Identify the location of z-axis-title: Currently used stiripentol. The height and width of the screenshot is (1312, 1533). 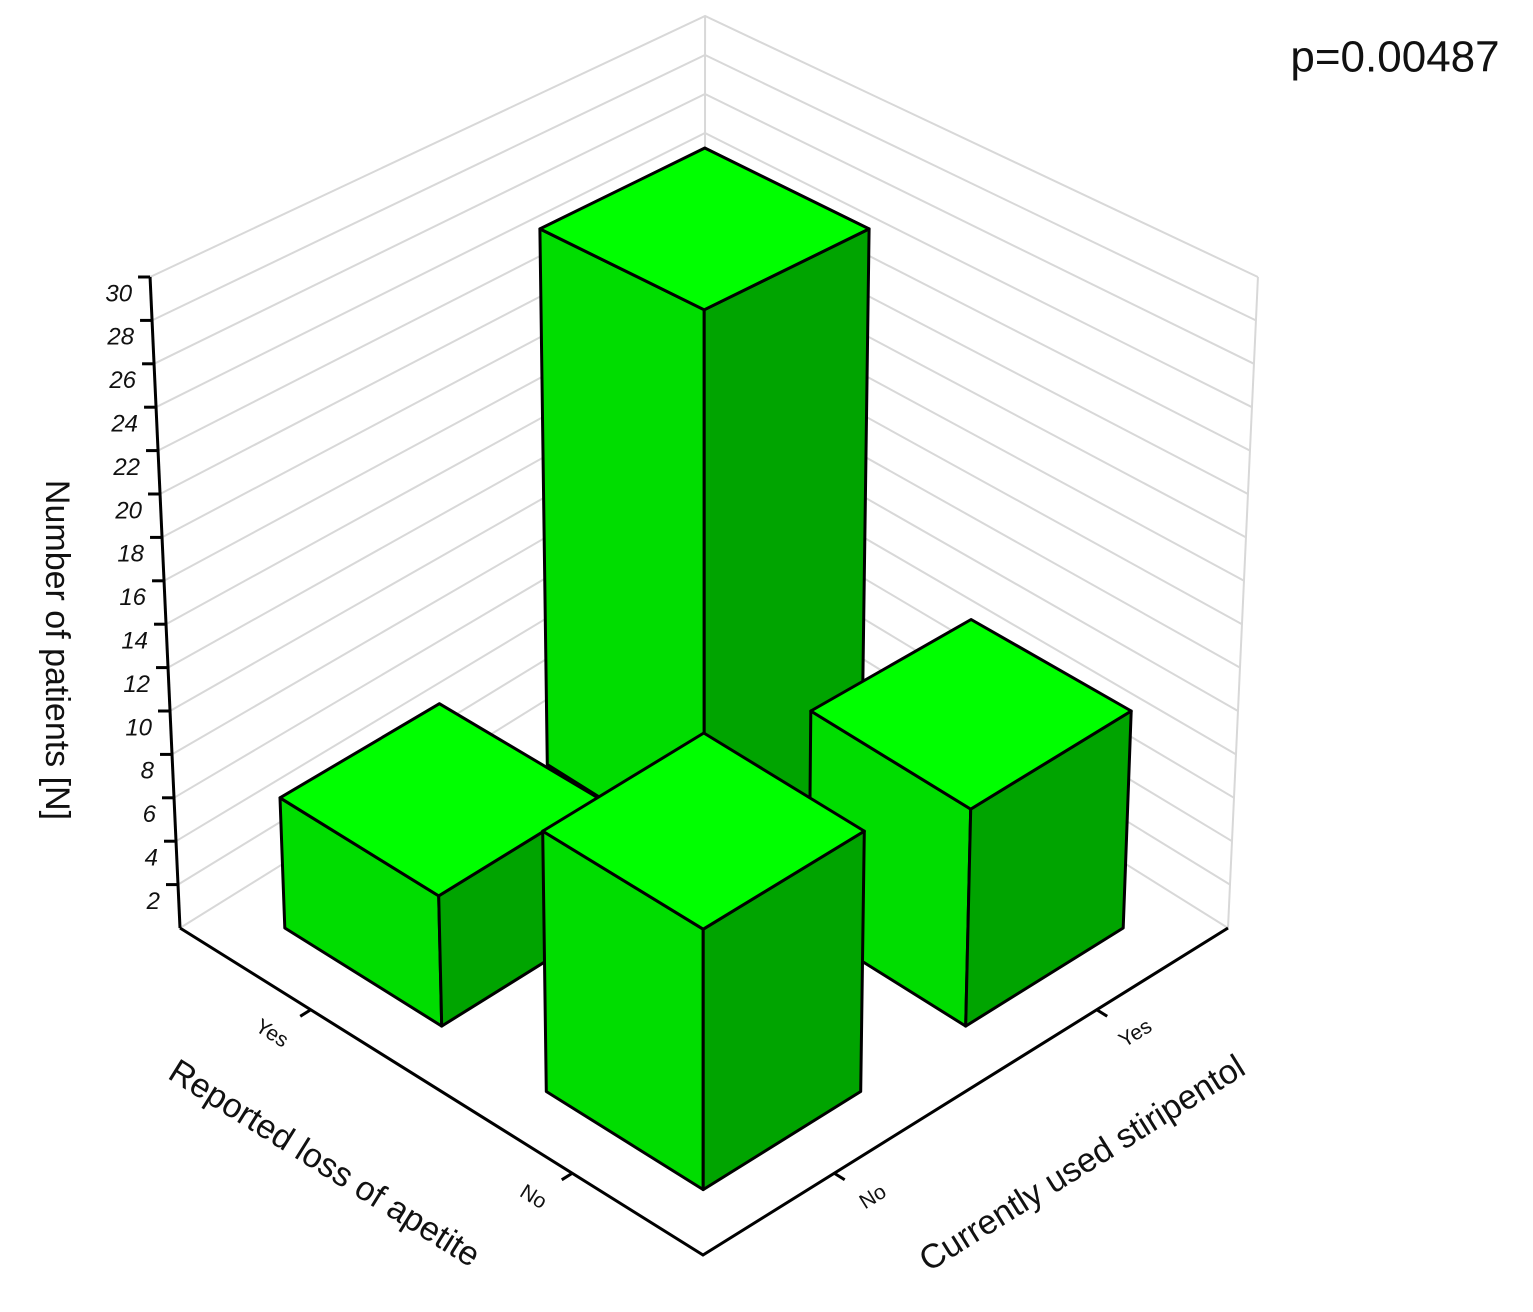
(1082, 1164).